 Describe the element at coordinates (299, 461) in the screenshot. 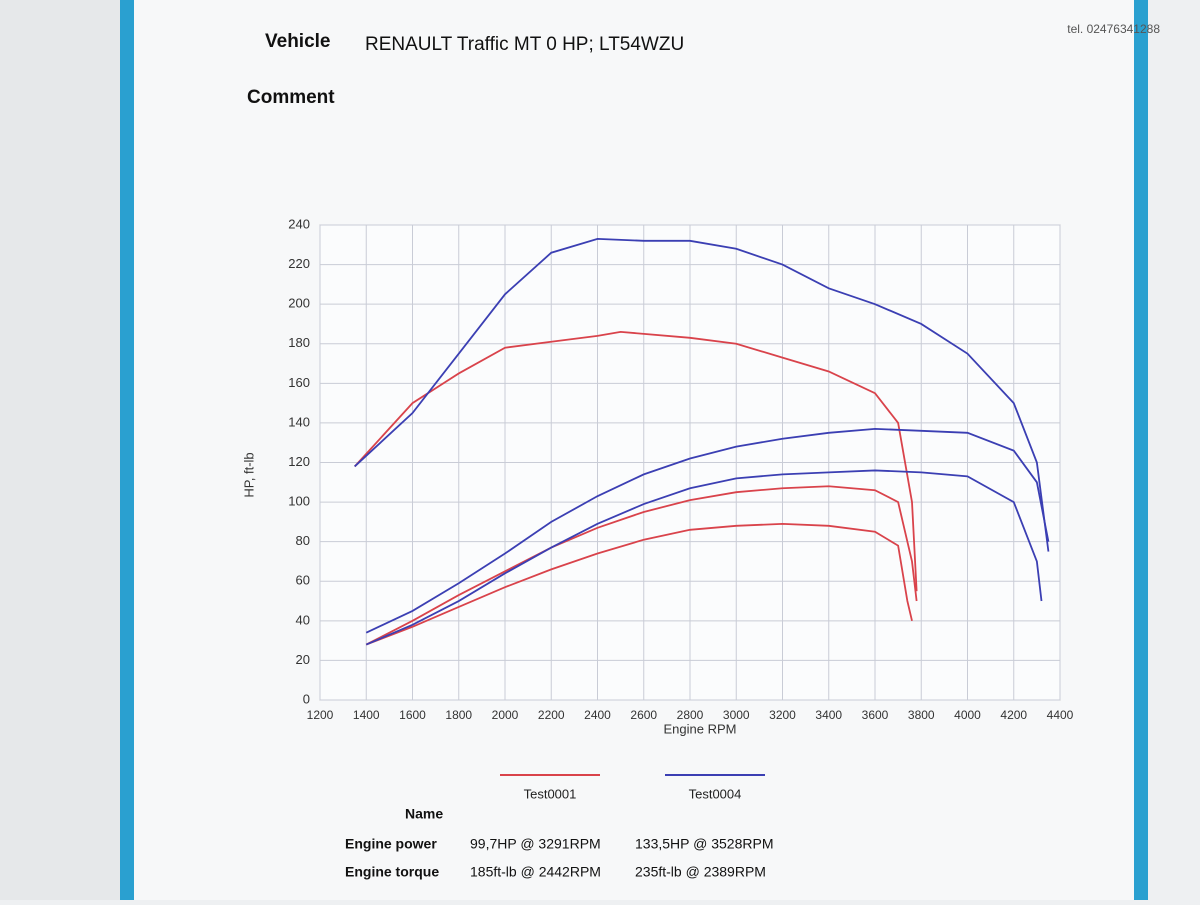

I see `y-tick-label: 120` at that location.